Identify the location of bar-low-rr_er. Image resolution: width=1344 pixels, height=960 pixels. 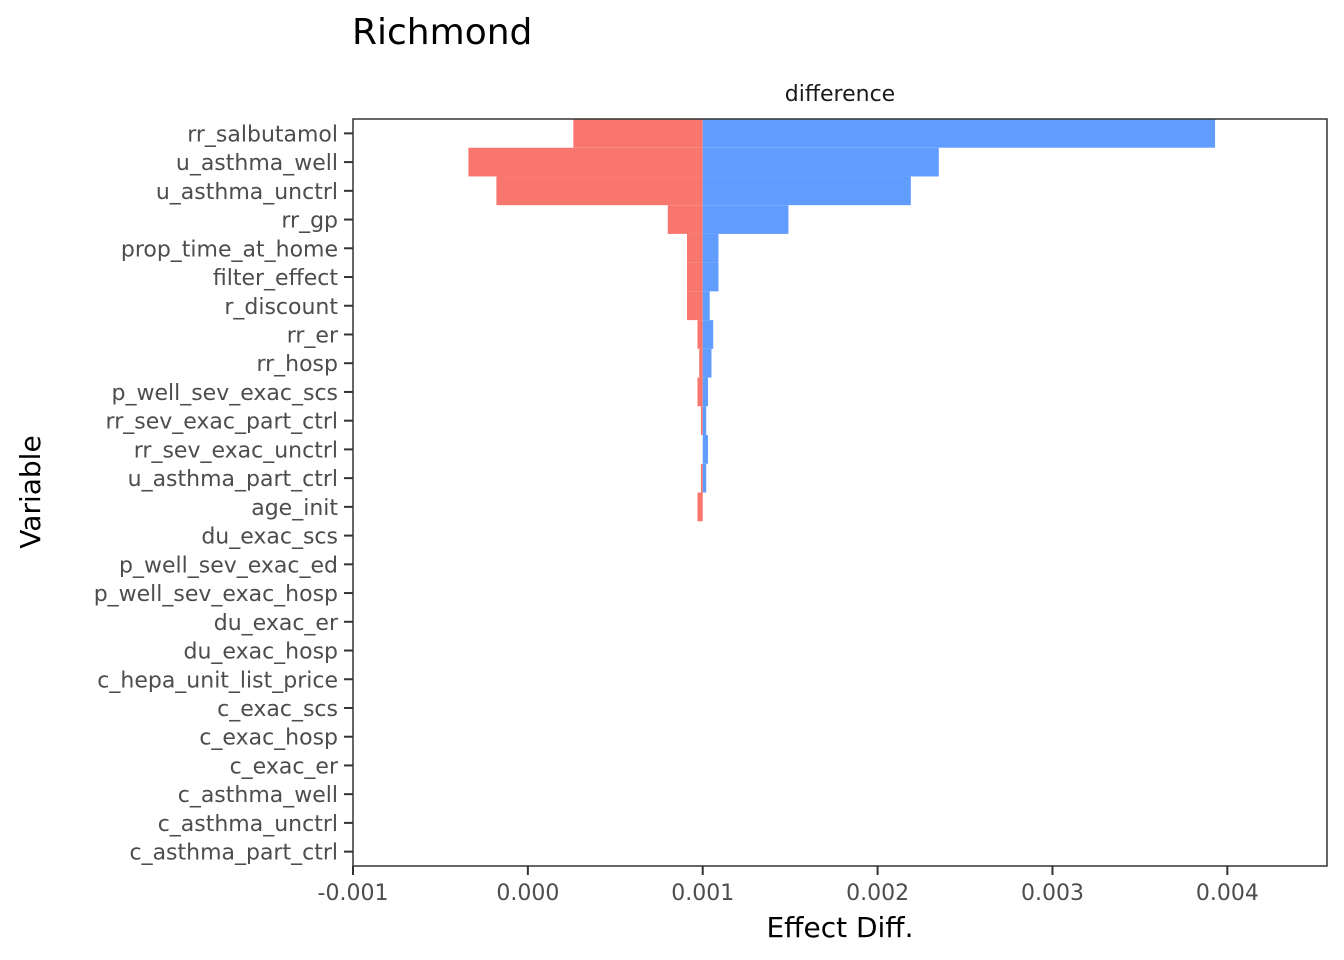
(700, 334).